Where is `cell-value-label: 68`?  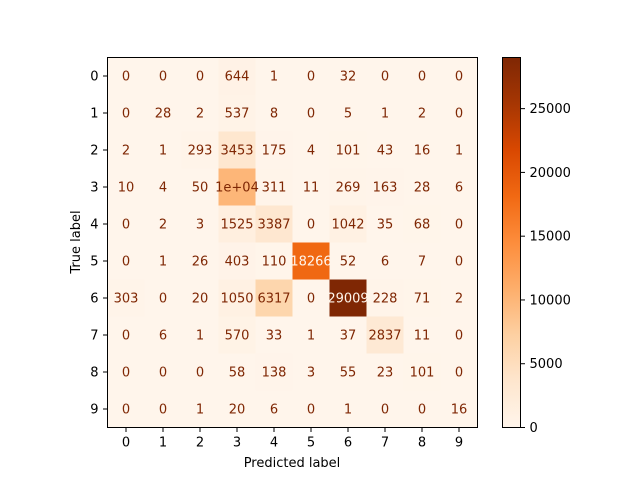
cell-value-label: 68 is located at coordinates (422, 225).